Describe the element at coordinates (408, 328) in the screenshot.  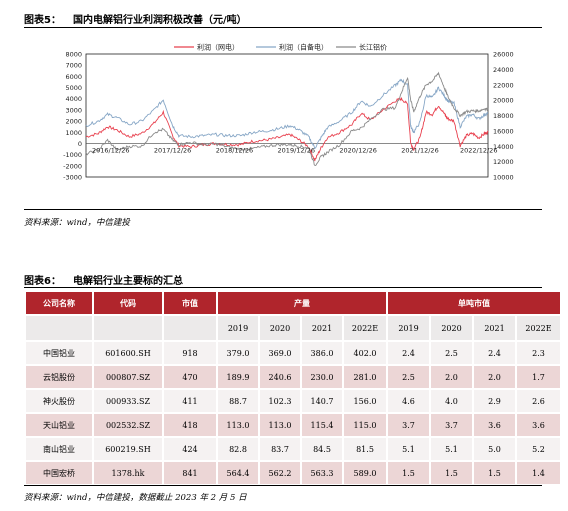
I see `per-ton-year: 2019` at that location.